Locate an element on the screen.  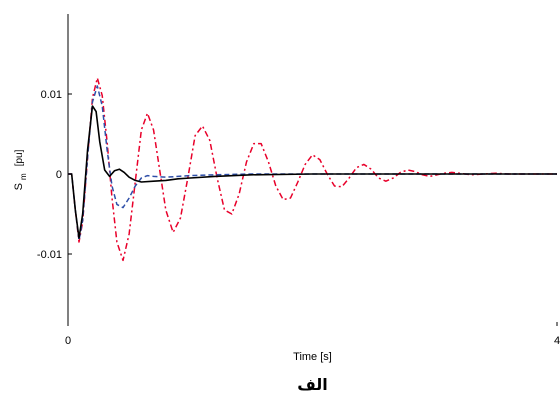
y-axis-label-main: S is located at coordinates (19, 186).